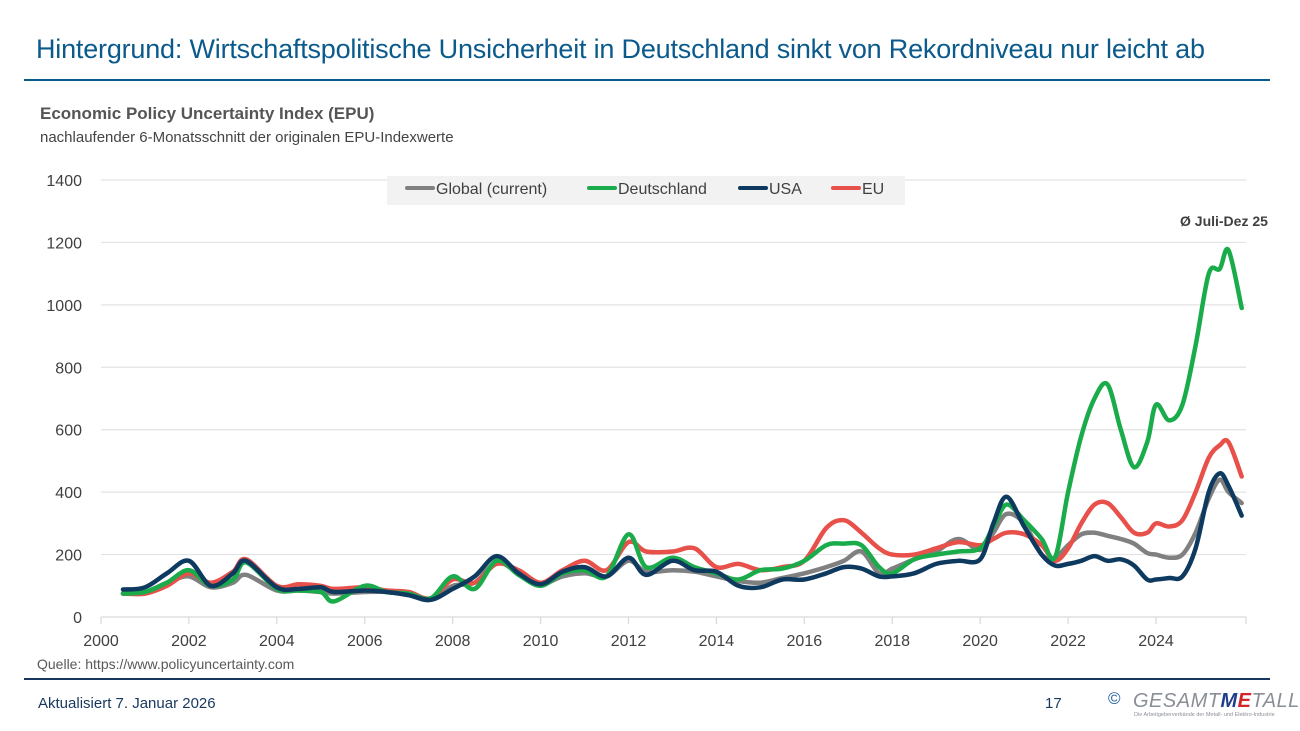 The width and height of the screenshot is (1300, 731). Describe the element at coordinates (492, 189) in the screenshot. I see `legend-label-global: Global (current)` at that location.